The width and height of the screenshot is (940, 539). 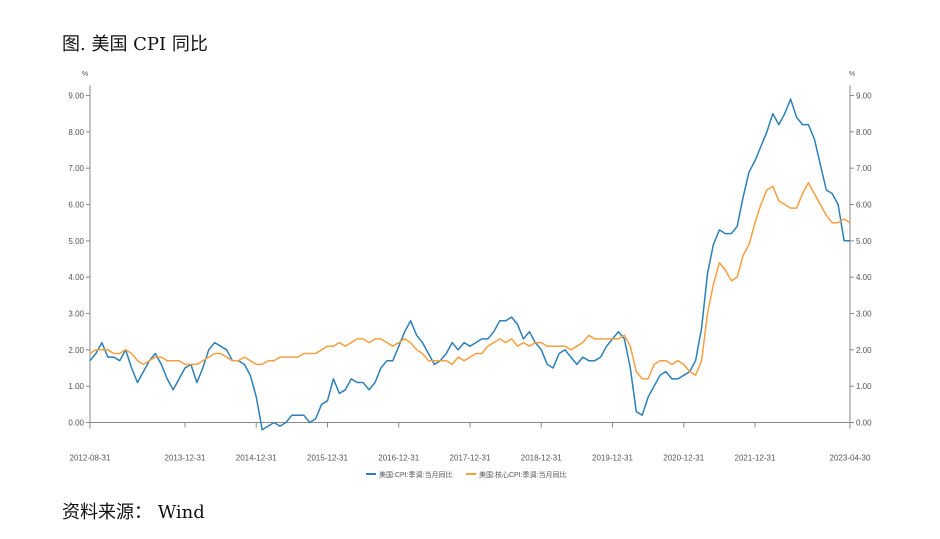 I want to click on right-y-tick-label: 6.00, so click(x=864, y=205).